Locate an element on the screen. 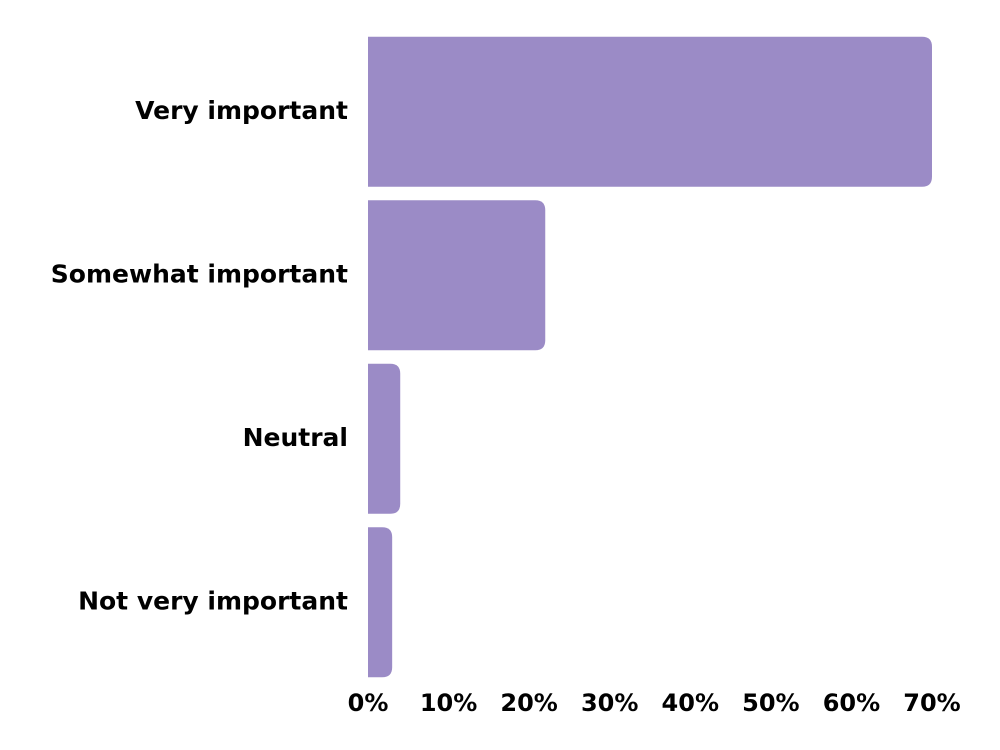 This screenshot has height=750, width=1000. x-tick-label: 40% is located at coordinates (690, 703).